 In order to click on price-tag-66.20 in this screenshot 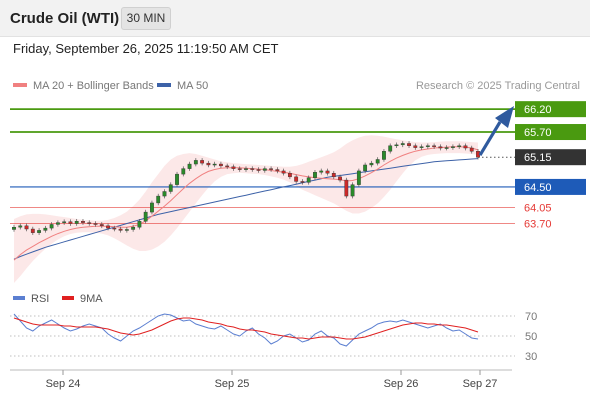, I will do `click(550, 109)`.